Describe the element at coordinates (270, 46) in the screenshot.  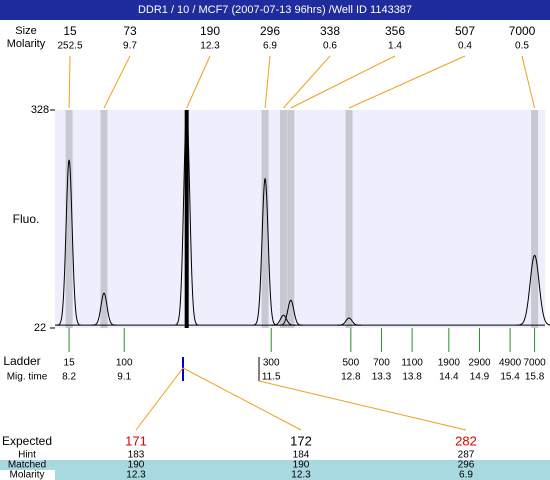
I see `peak-molarity: 6.9` at that location.